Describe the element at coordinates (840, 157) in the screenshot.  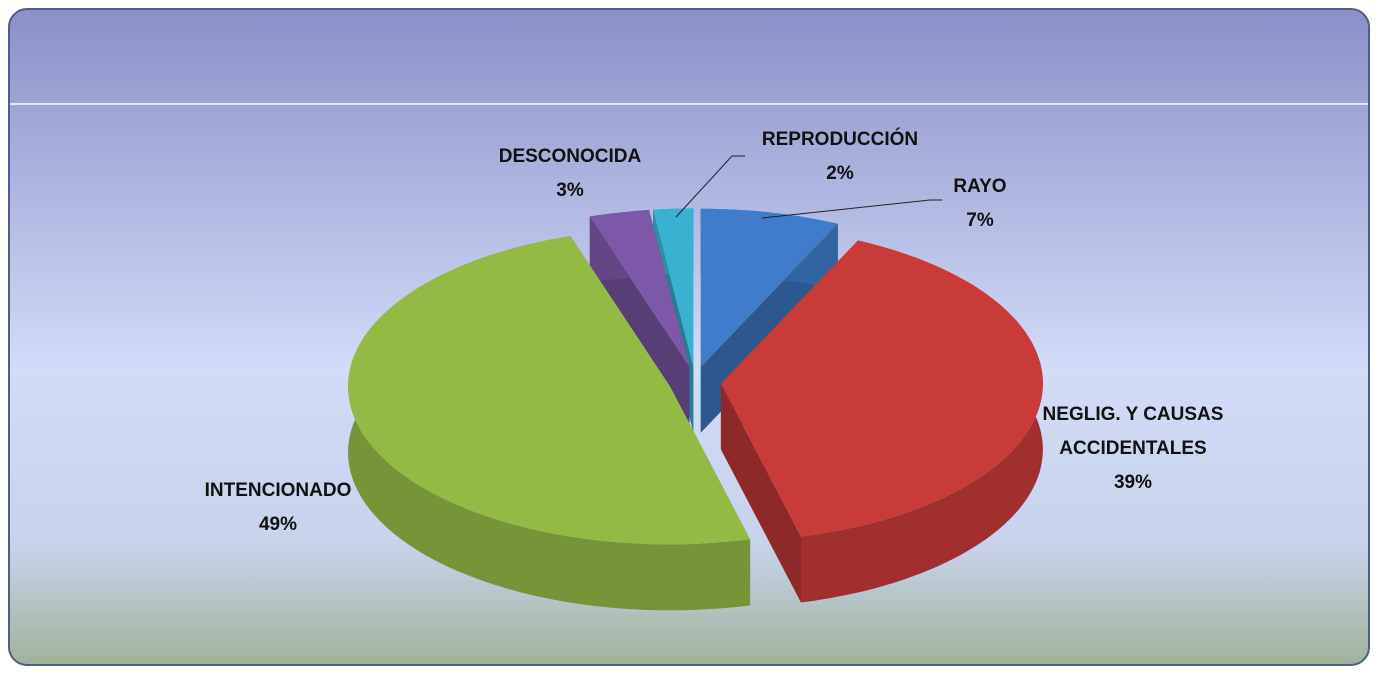
I see `data-label: REPRODUCCIÓN 2%` at that location.